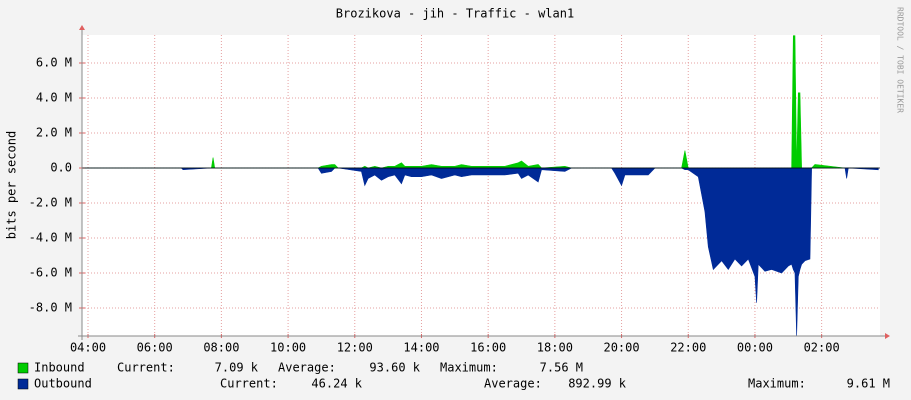 The height and width of the screenshot is (400, 911). Describe the element at coordinates (455, 14) in the screenshot. I see `chart-title: Brozikova - jih - Traffic - wlan1` at that location.